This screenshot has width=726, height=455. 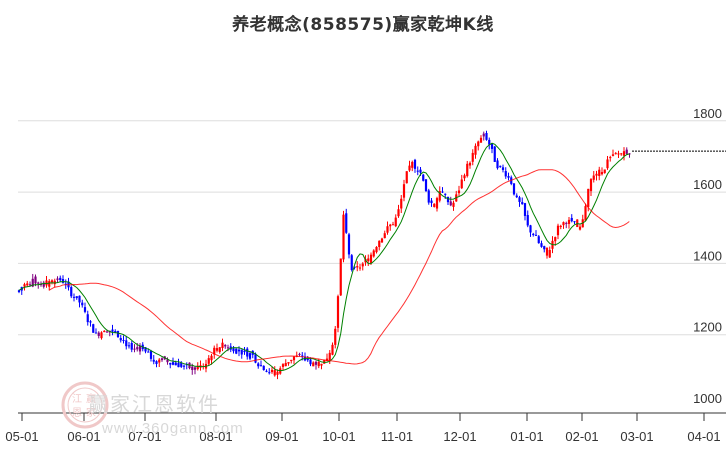 I want to click on y-tick-label: 1400, so click(x=707, y=255).